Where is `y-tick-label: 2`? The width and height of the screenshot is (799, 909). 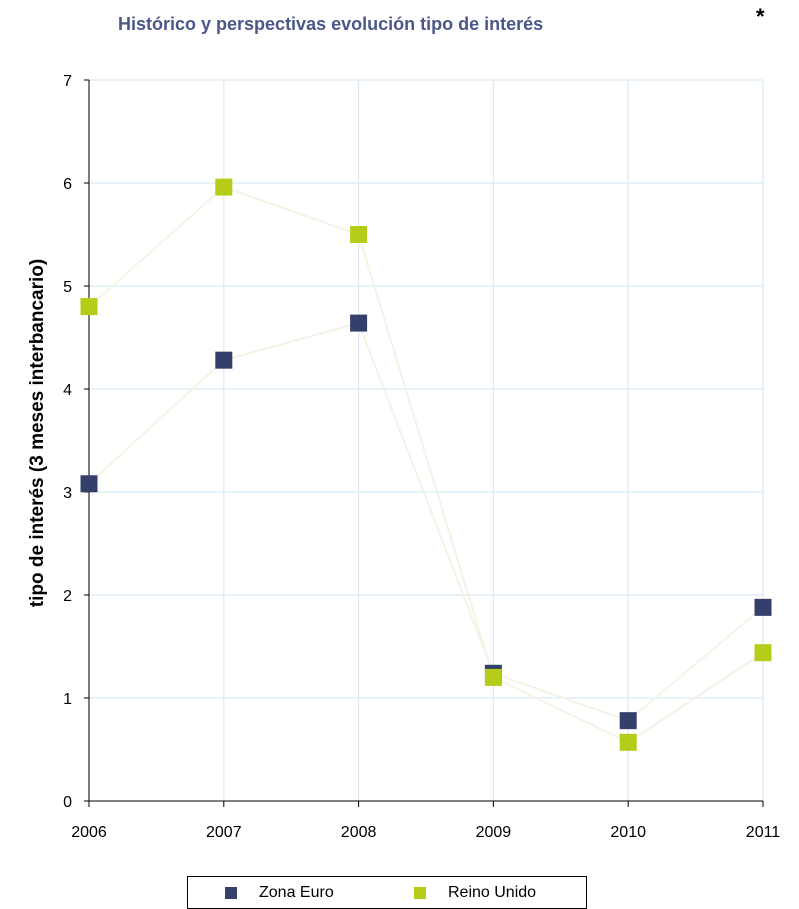
y-tick-label: 2 is located at coordinates (67, 596).